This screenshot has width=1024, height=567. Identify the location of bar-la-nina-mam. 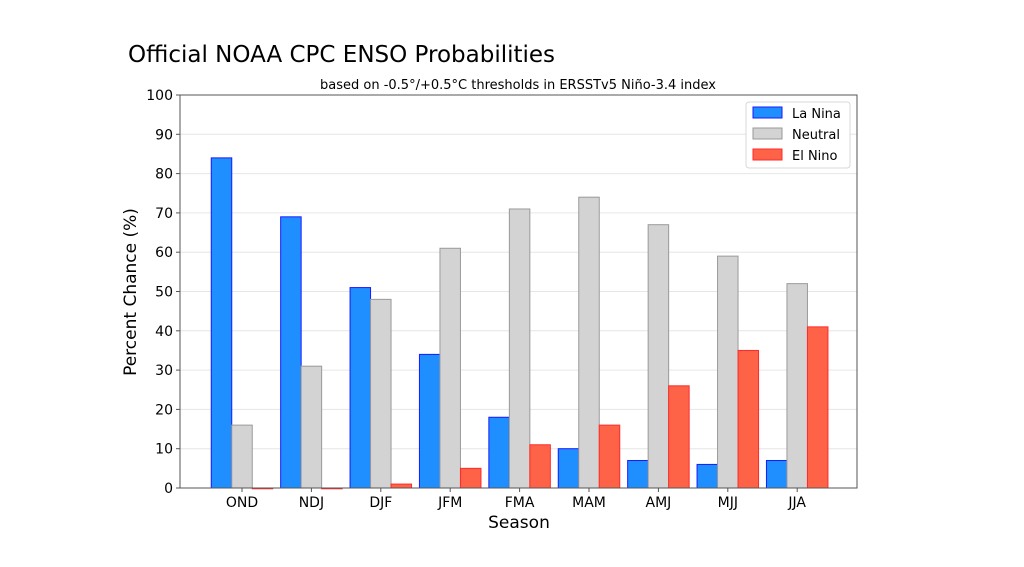
(568, 468).